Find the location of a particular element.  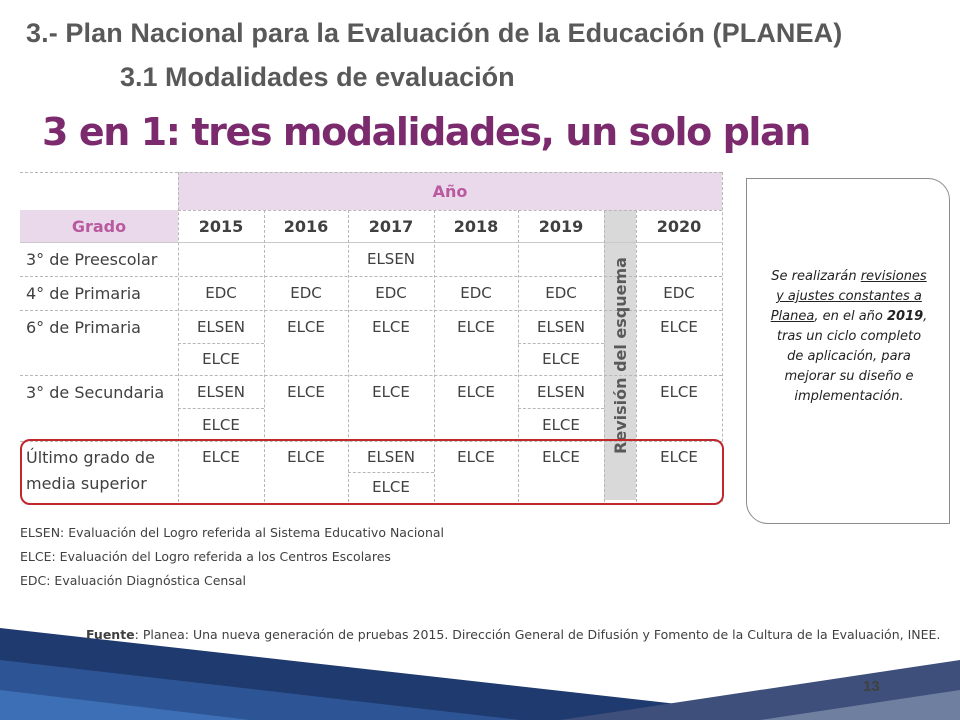

cell-preescolar-2017: ELSEN is located at coordinates (391, 259).